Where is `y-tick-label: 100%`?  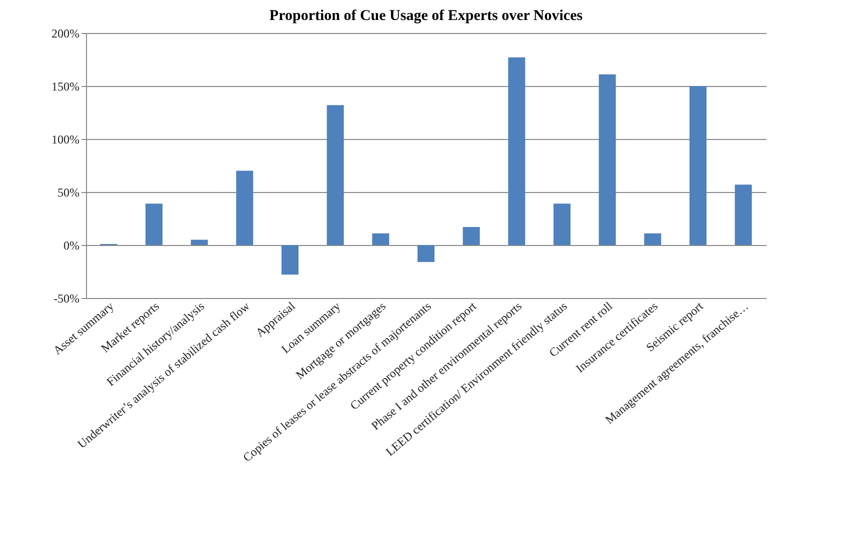
y-tick-label: 100% is located at coordinates (66, 139).